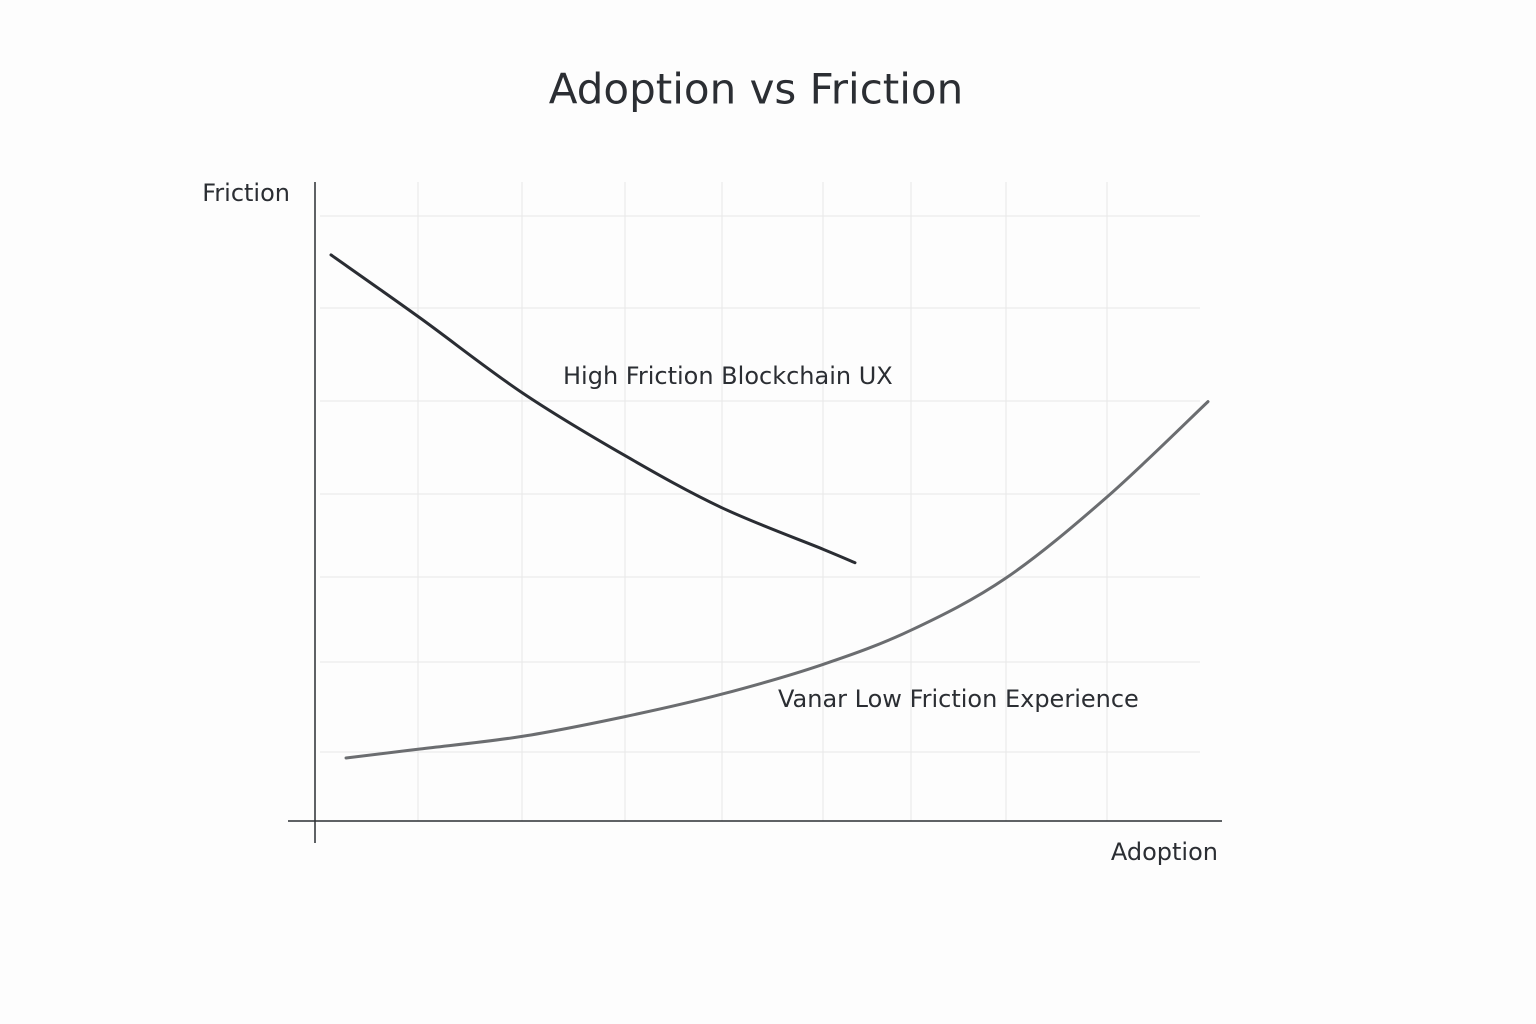 The image size is (1536, 1024). What do you see at coordinates (593, 409) in the screenshot?
I see `line` at bounding box center [593, 409].